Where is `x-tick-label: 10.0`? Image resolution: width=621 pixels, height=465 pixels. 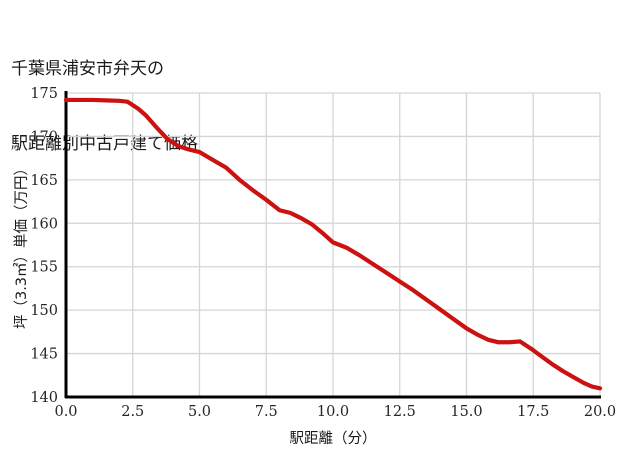
x-tick-label: 10.0 is located at coordinates (333, 412).